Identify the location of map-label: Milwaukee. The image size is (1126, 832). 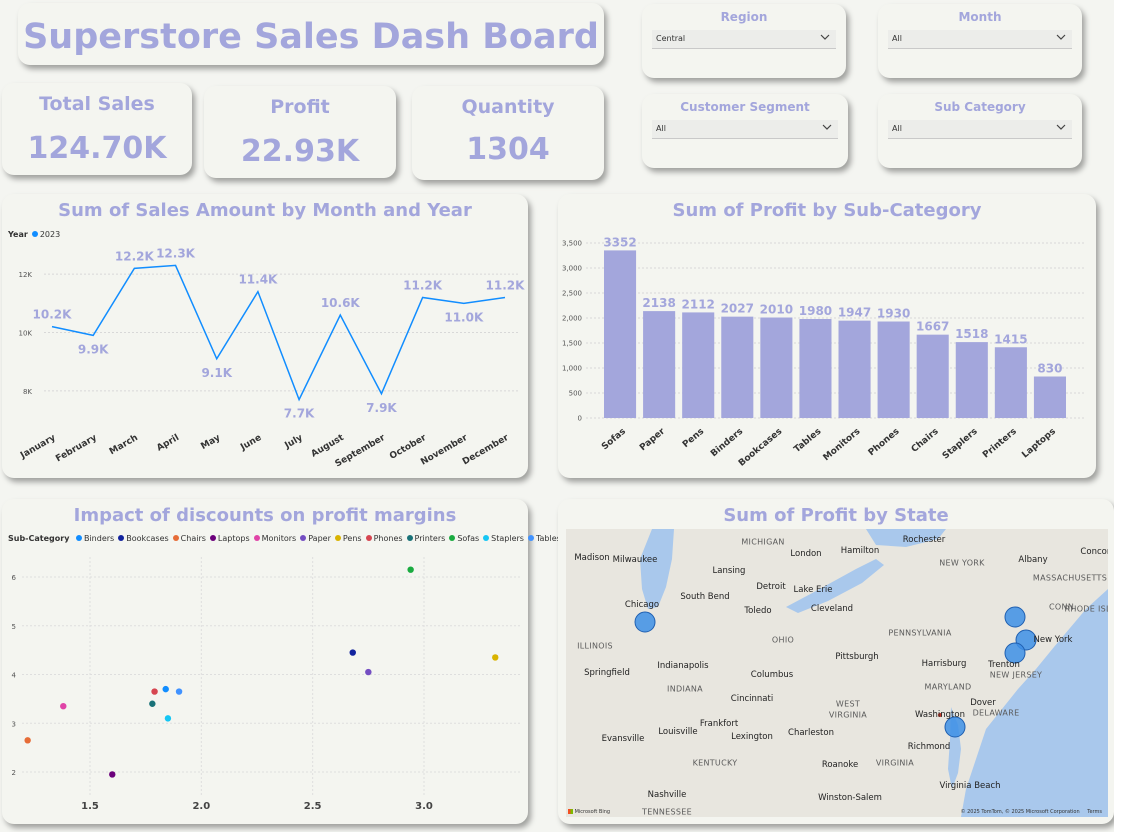
(635, 560).